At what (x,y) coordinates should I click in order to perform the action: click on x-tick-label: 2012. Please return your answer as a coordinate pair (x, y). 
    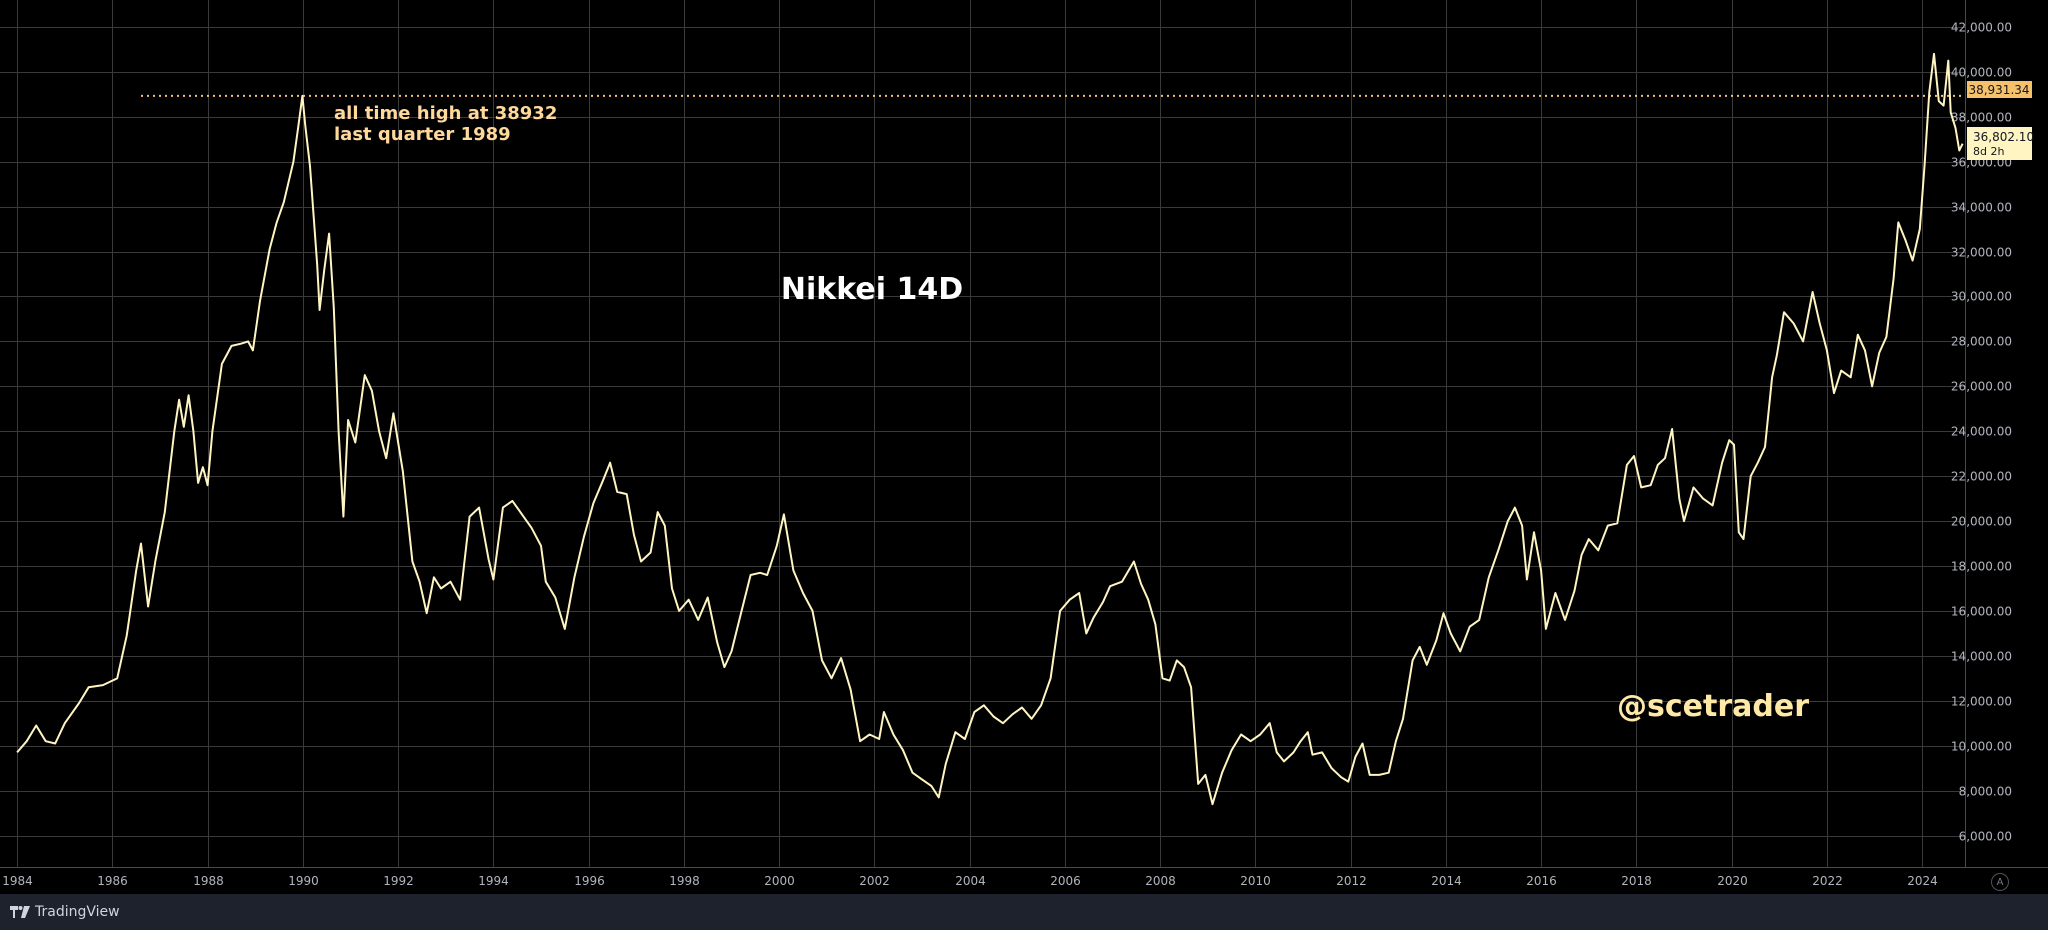
    Looking at the image, I should click on (1351, 881).